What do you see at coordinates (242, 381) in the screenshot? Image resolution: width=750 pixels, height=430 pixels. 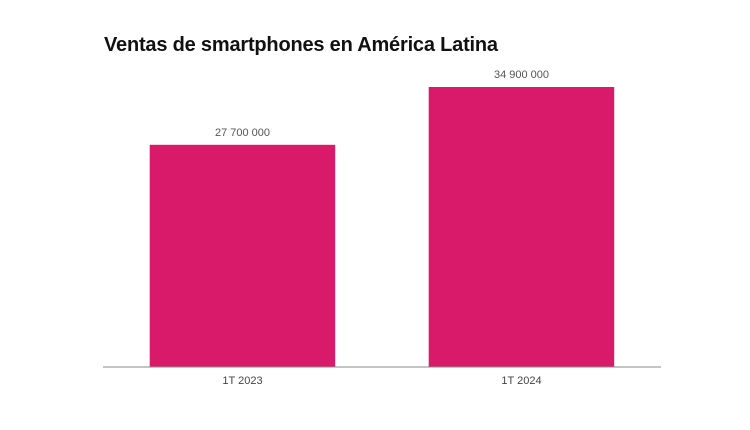 I see `x-tick-label: 1T 2023` at bounding box center [242, 381].